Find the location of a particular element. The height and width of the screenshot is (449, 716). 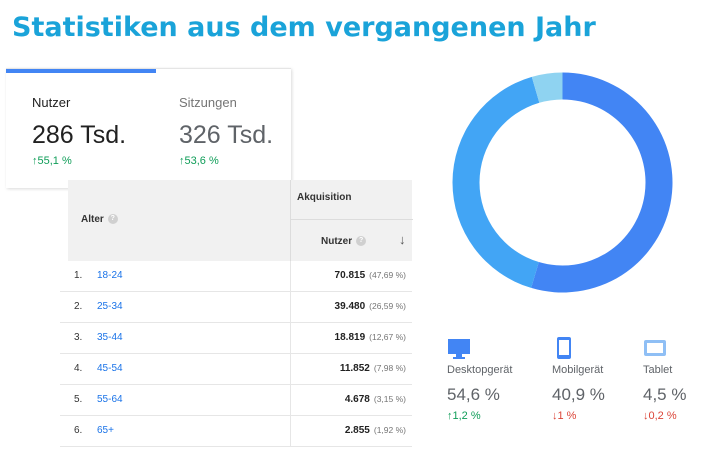

device-change: ↓1 % is located at coordinates (564, 416).